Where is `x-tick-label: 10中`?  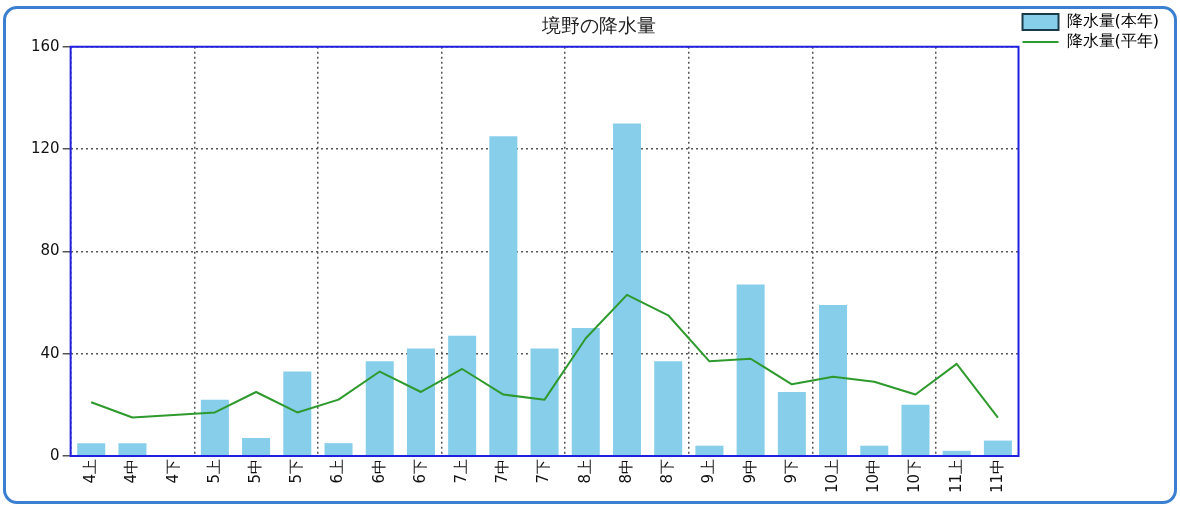 x-tick-label: 10中 is located at coordinates (873, 476).